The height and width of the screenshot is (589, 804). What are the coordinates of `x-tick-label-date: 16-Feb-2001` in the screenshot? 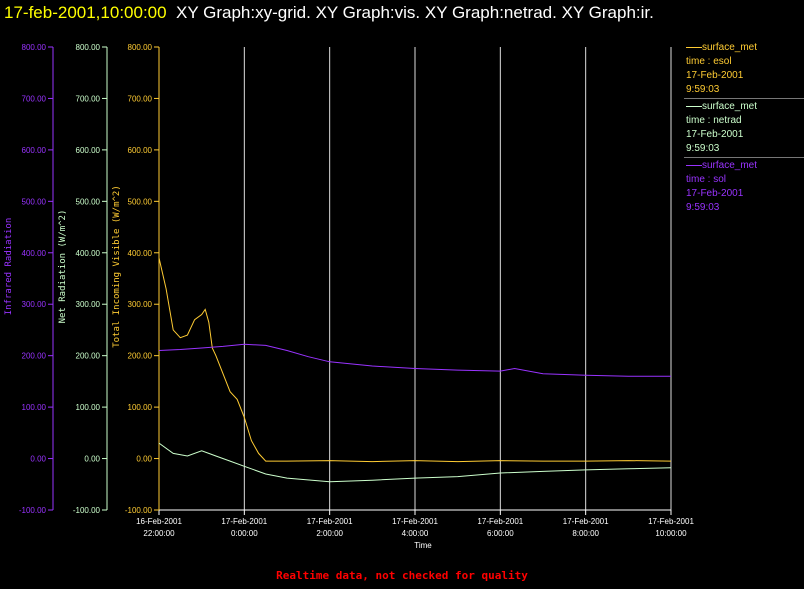 It's located at (159, 521).